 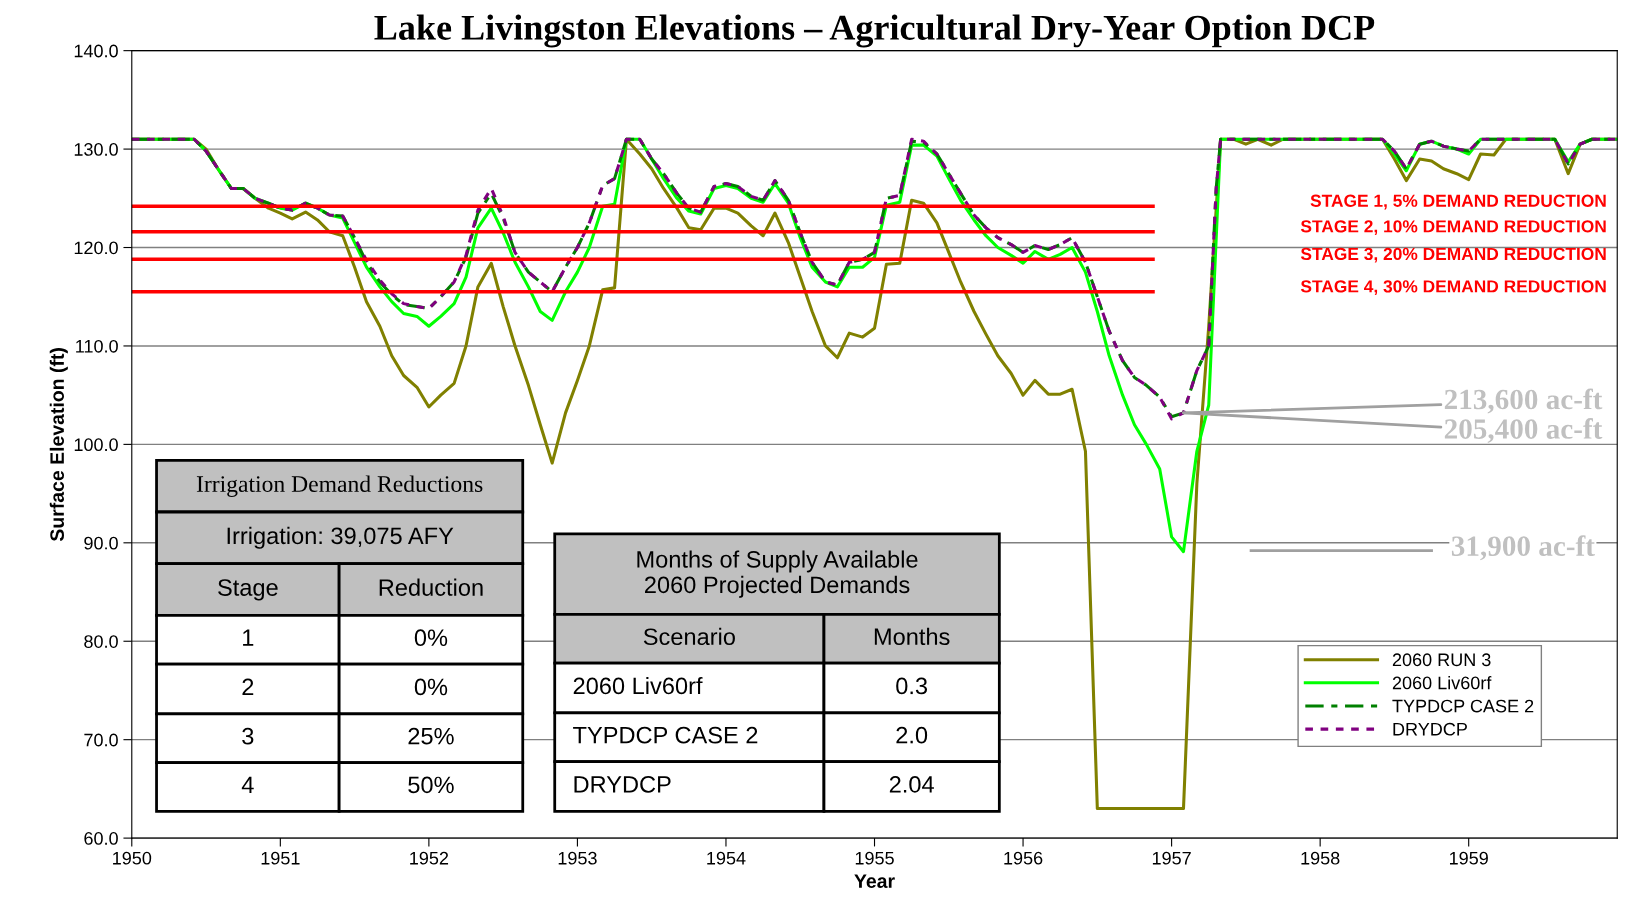 What do you see at coordinates (1523, 401) in the screenshot?
I see `annotation: 213,600 ac-ft` at bounding box center [1523, 401].